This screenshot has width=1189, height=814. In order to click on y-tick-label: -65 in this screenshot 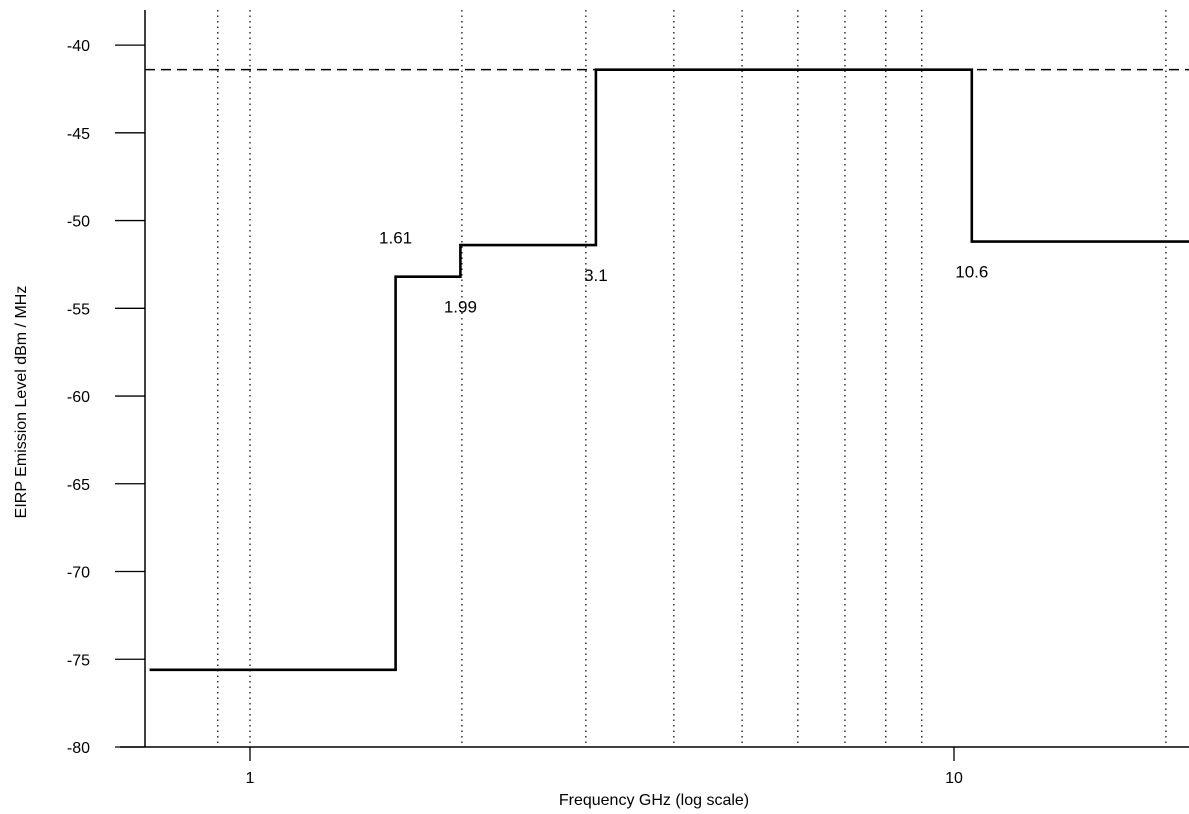, I will do `click(78, 485)`.